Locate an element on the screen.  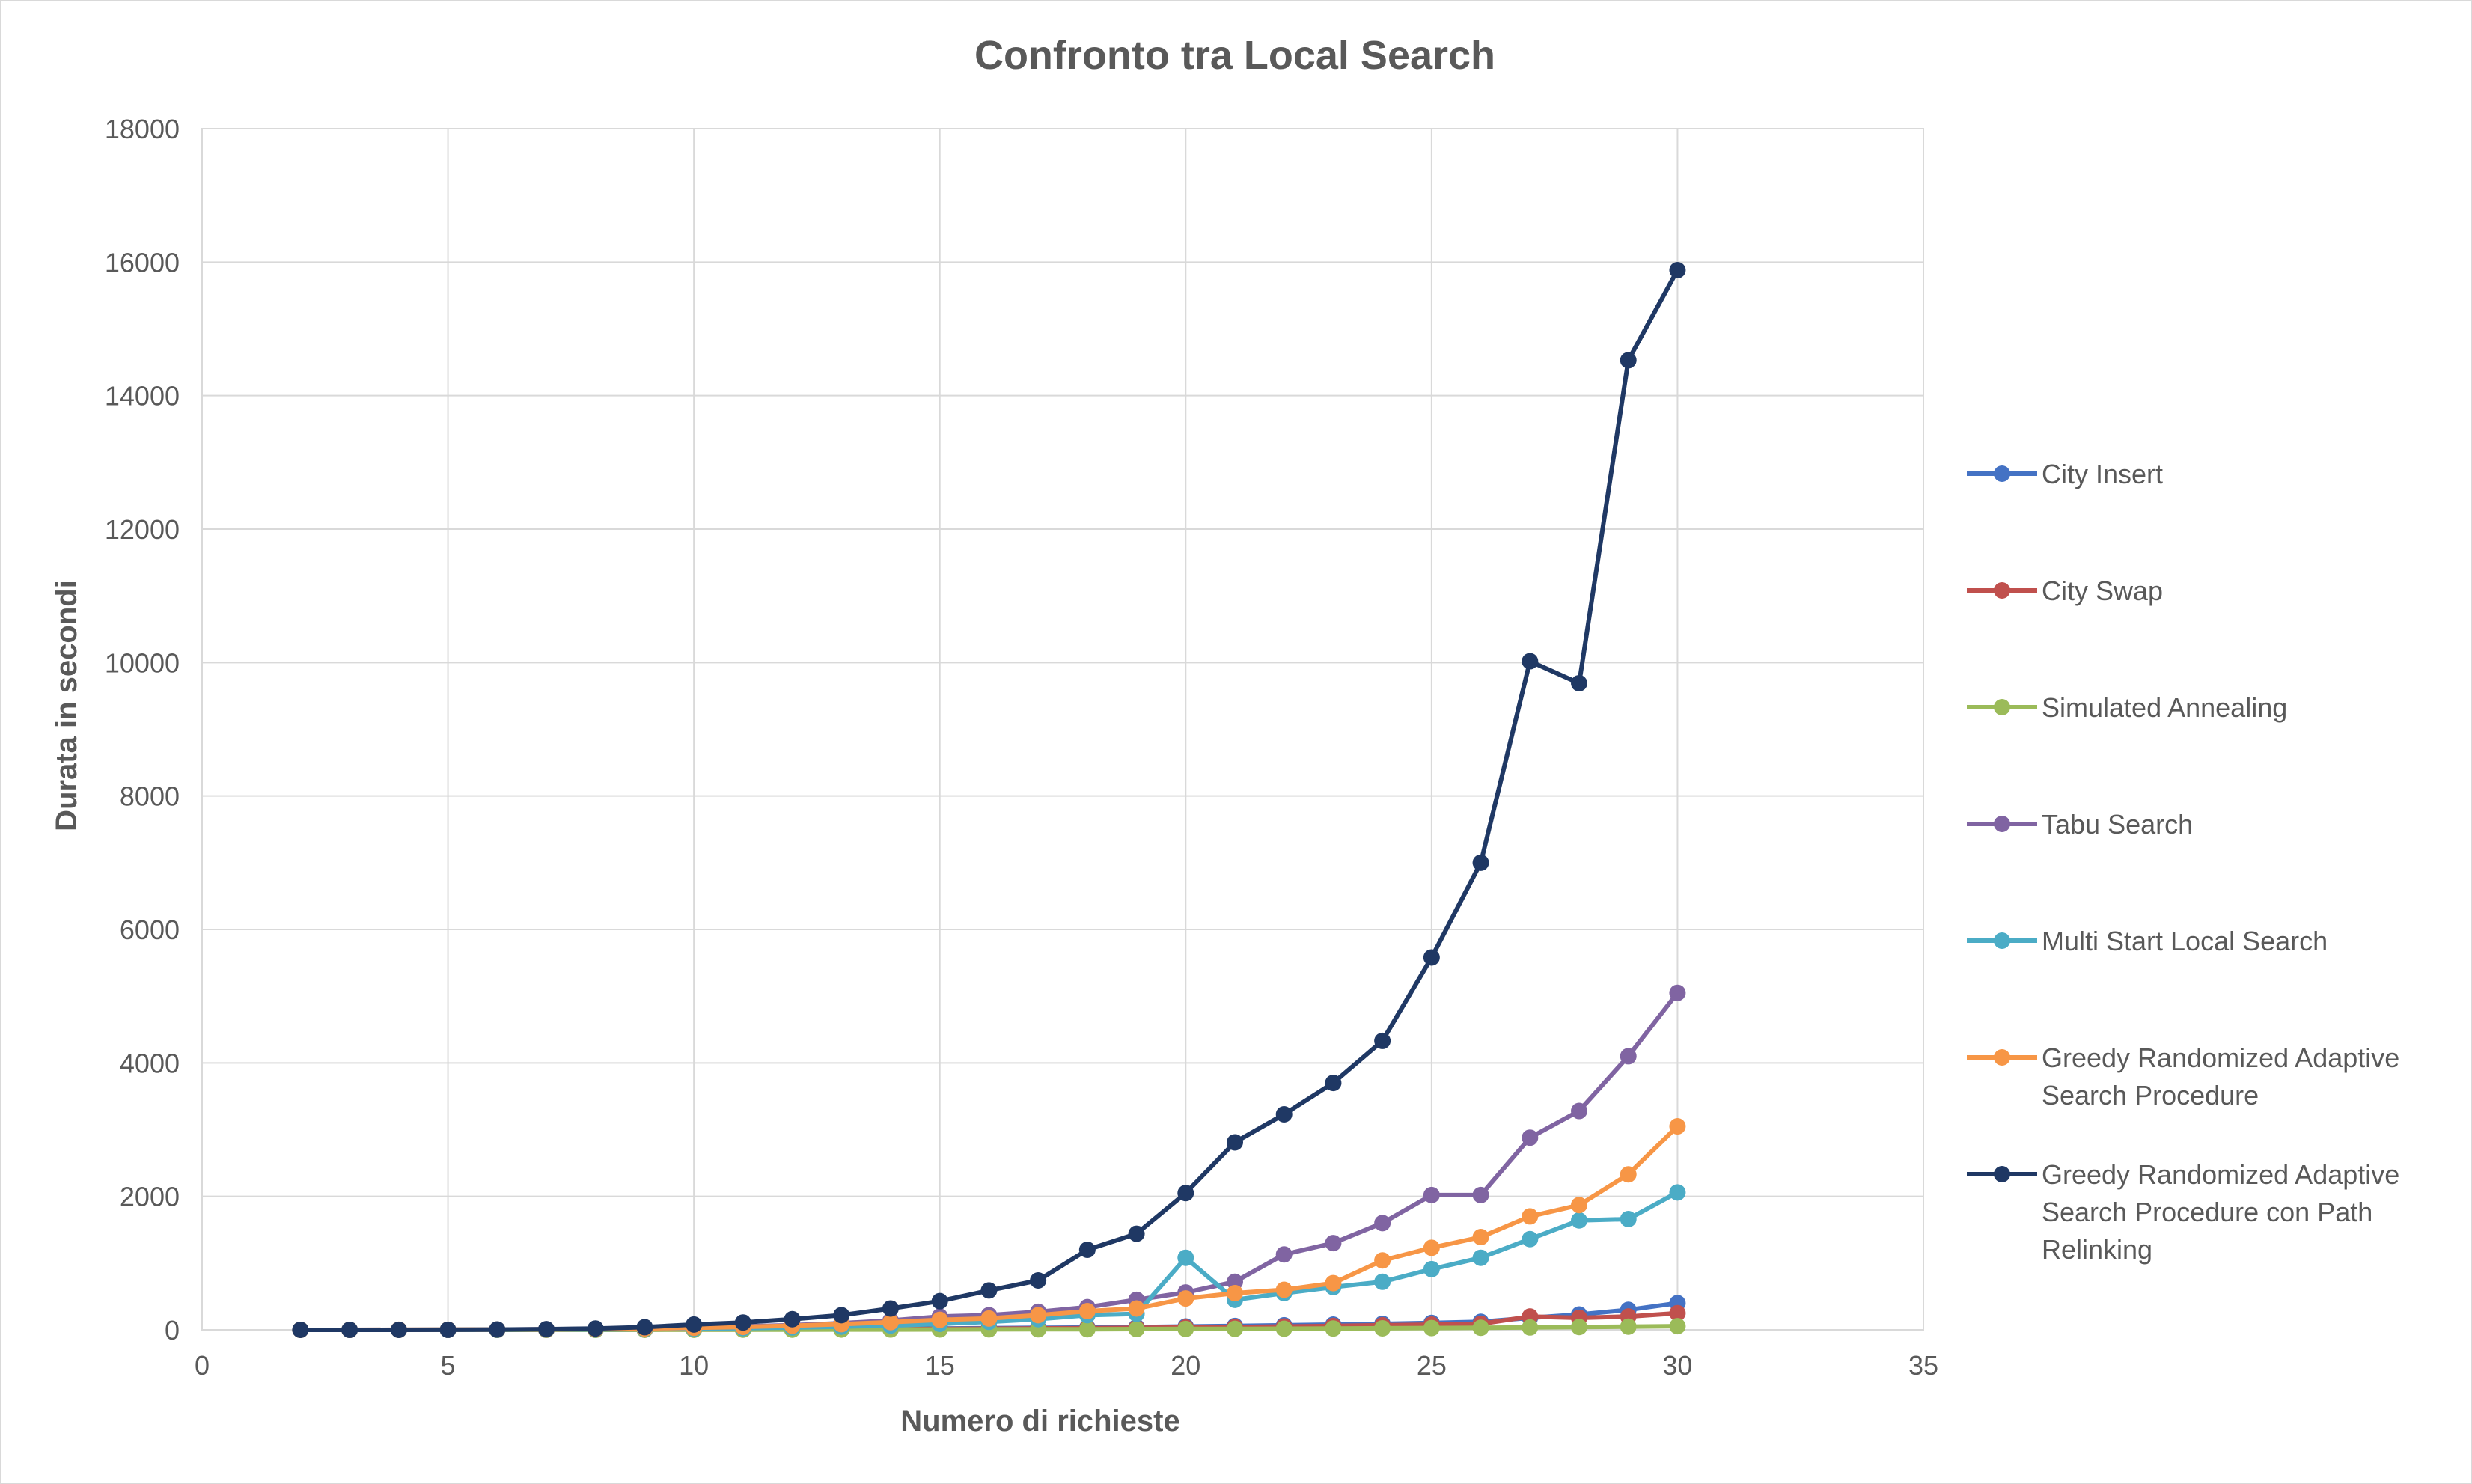
y-tick-label: 4000 is located at coordinates (150, 1063).